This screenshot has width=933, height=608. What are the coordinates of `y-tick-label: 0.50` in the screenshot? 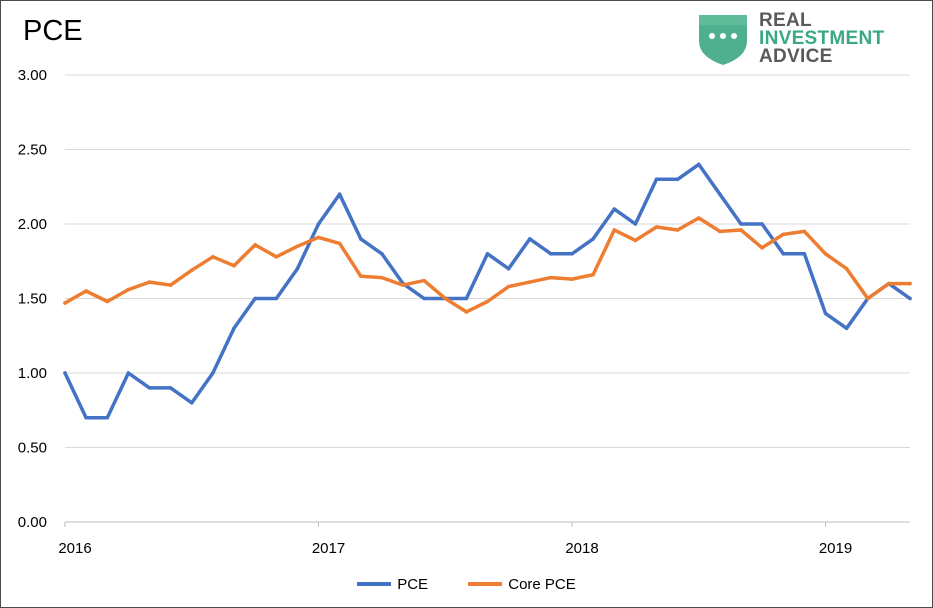 It's located at (32, 448).